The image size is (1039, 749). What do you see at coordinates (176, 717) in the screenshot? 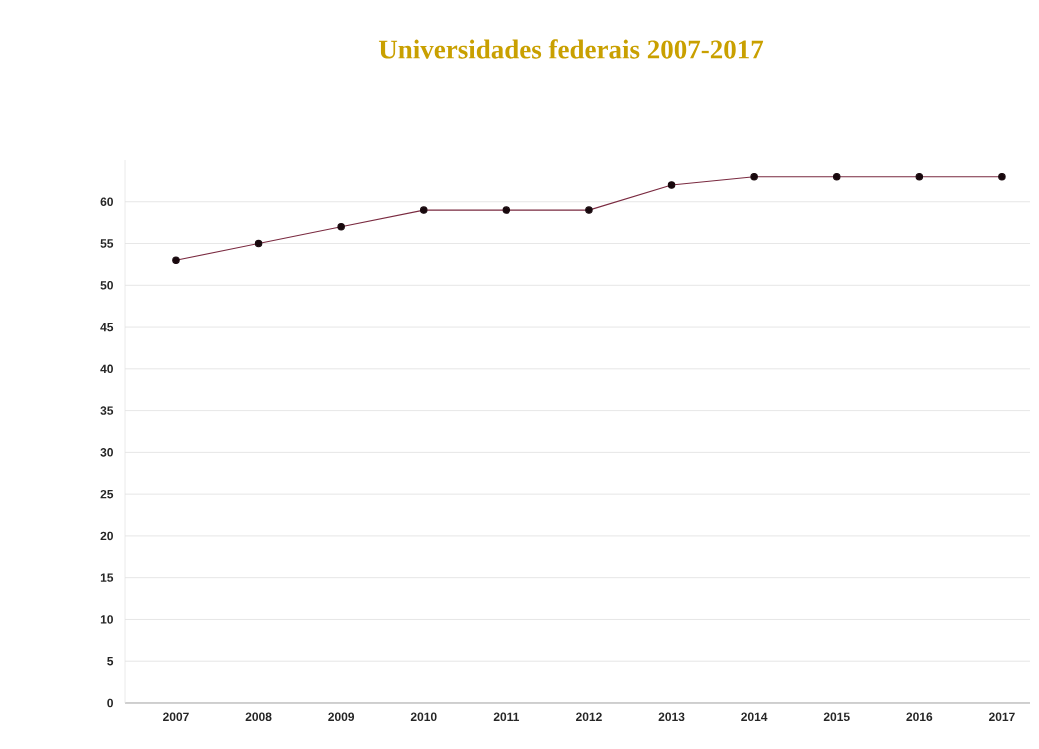
I see `x-tick-label: 2007` at bounding box center [176, 717].